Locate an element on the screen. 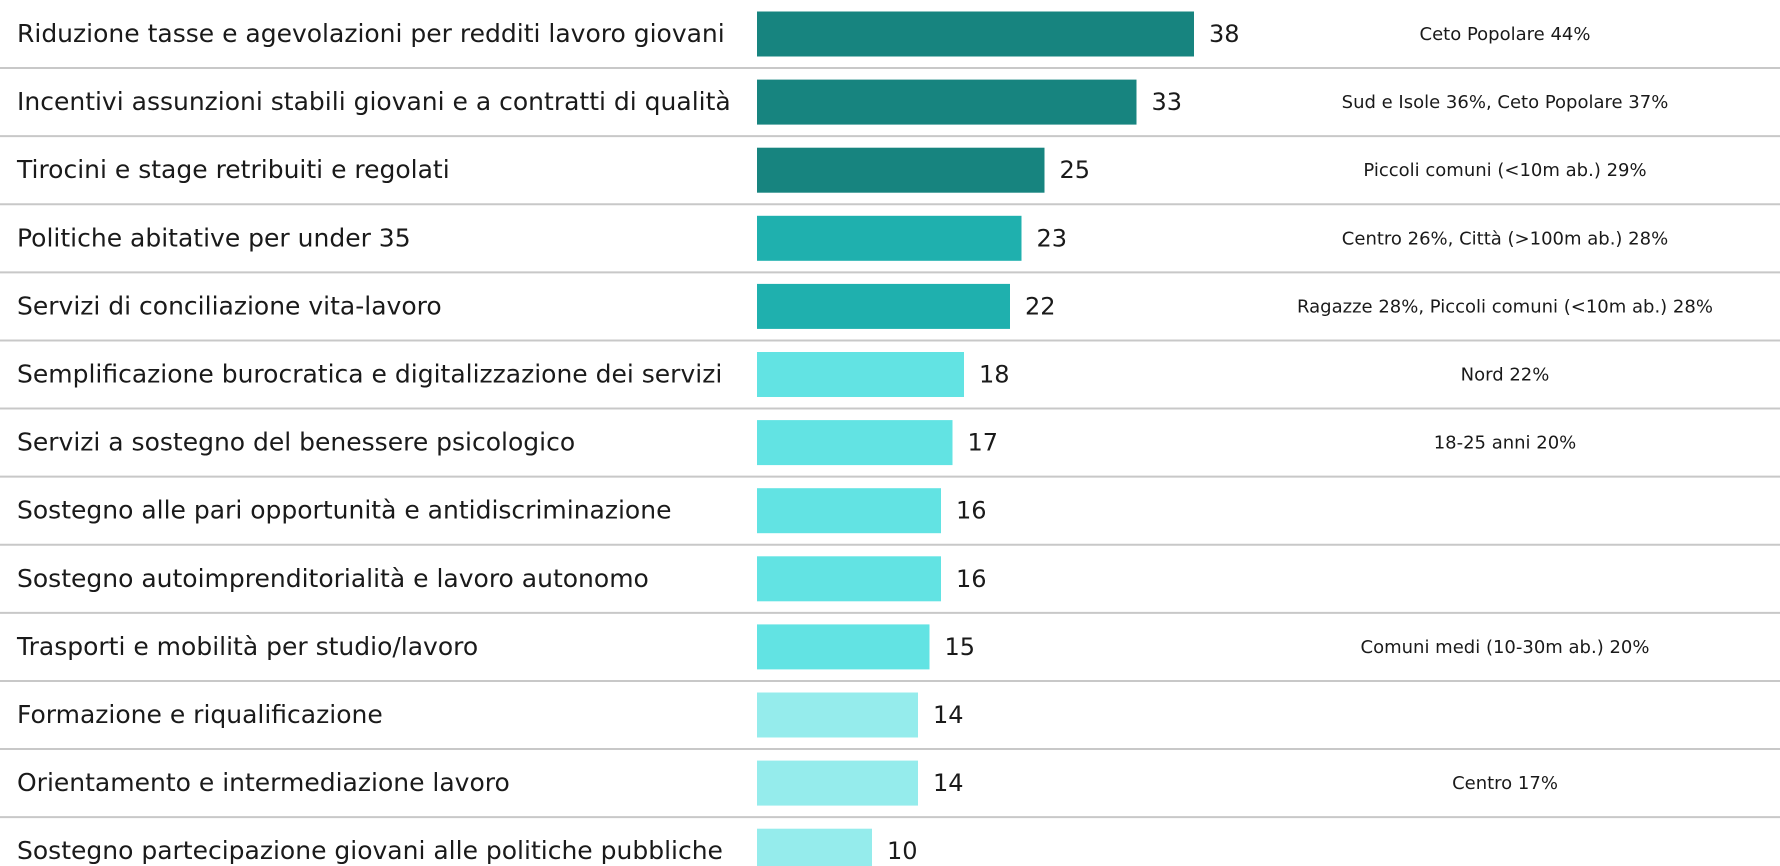 Image resolution: width=1780 pixels, height=866 pixels. annotation: Ceto Popolare 44% is located at coordinates (1505, 34).